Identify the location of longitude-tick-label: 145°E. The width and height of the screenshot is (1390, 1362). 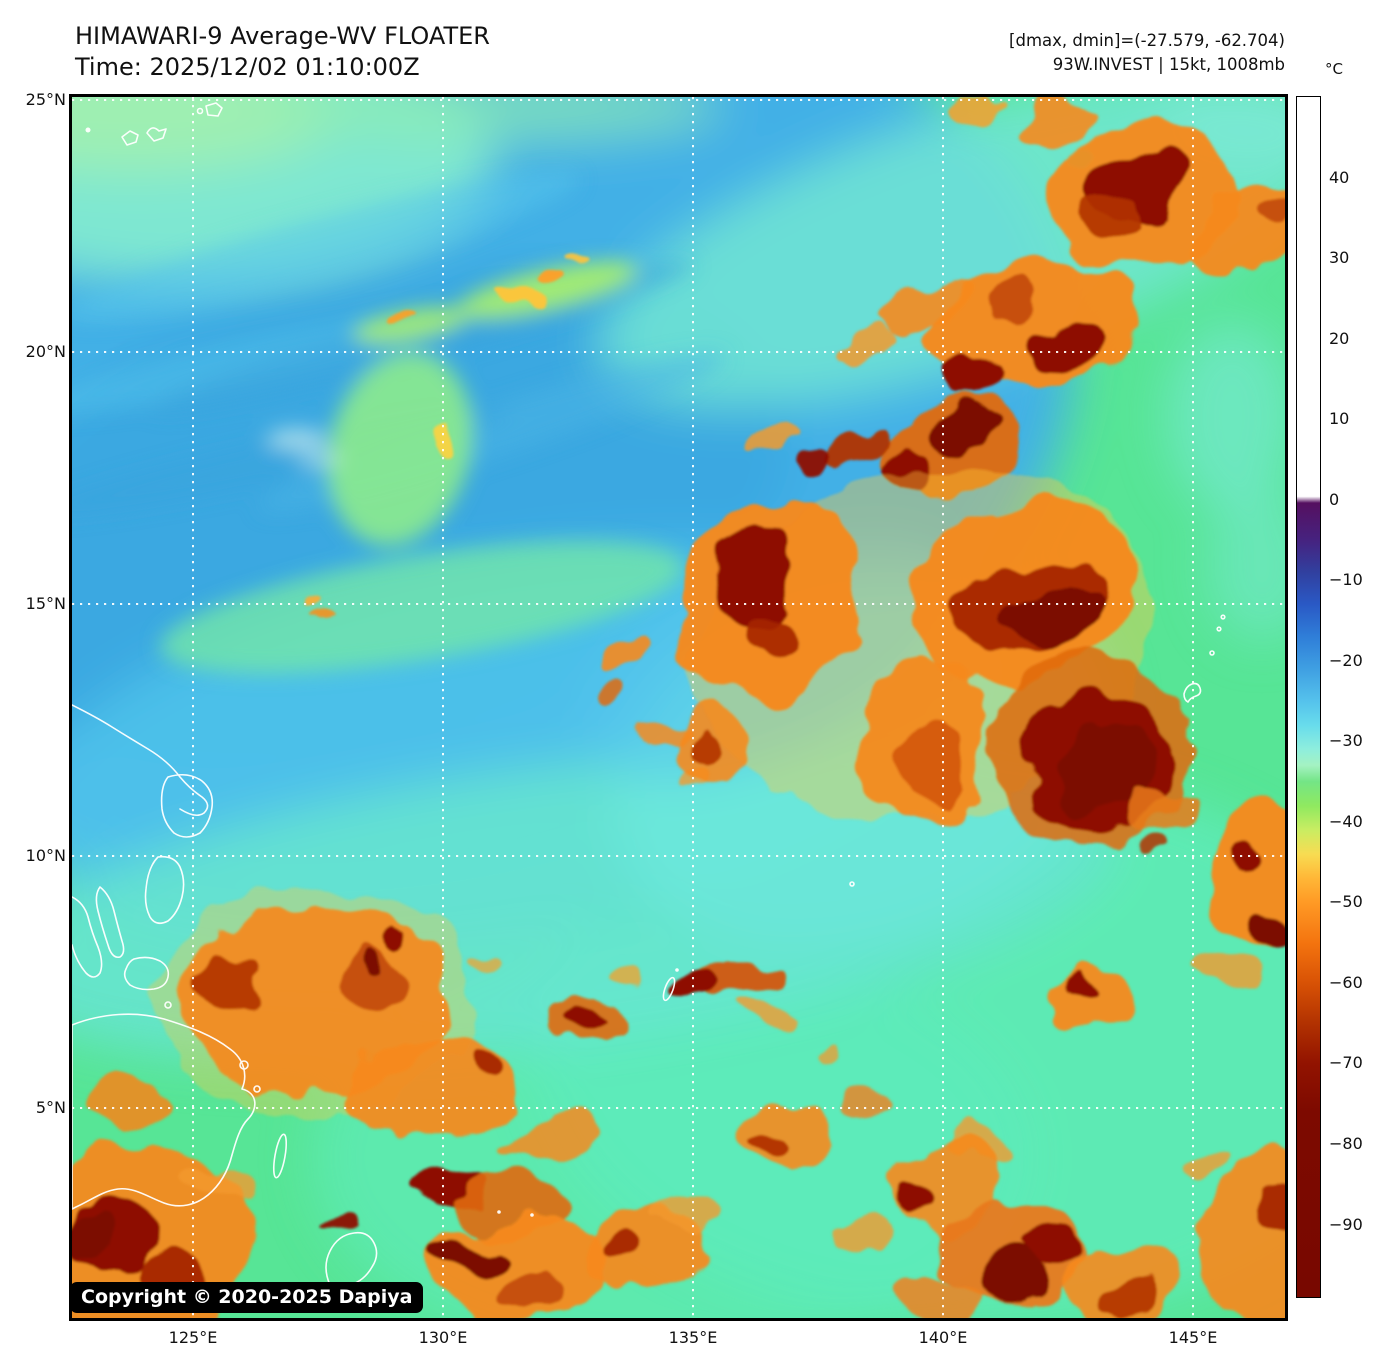
(1193, 1337).